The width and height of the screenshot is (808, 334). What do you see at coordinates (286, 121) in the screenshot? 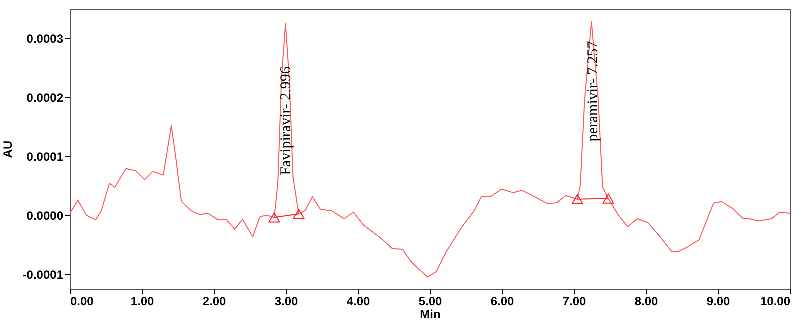
I see `annotation: Favipiravir- 2.996` at bounding box center [286, 121].